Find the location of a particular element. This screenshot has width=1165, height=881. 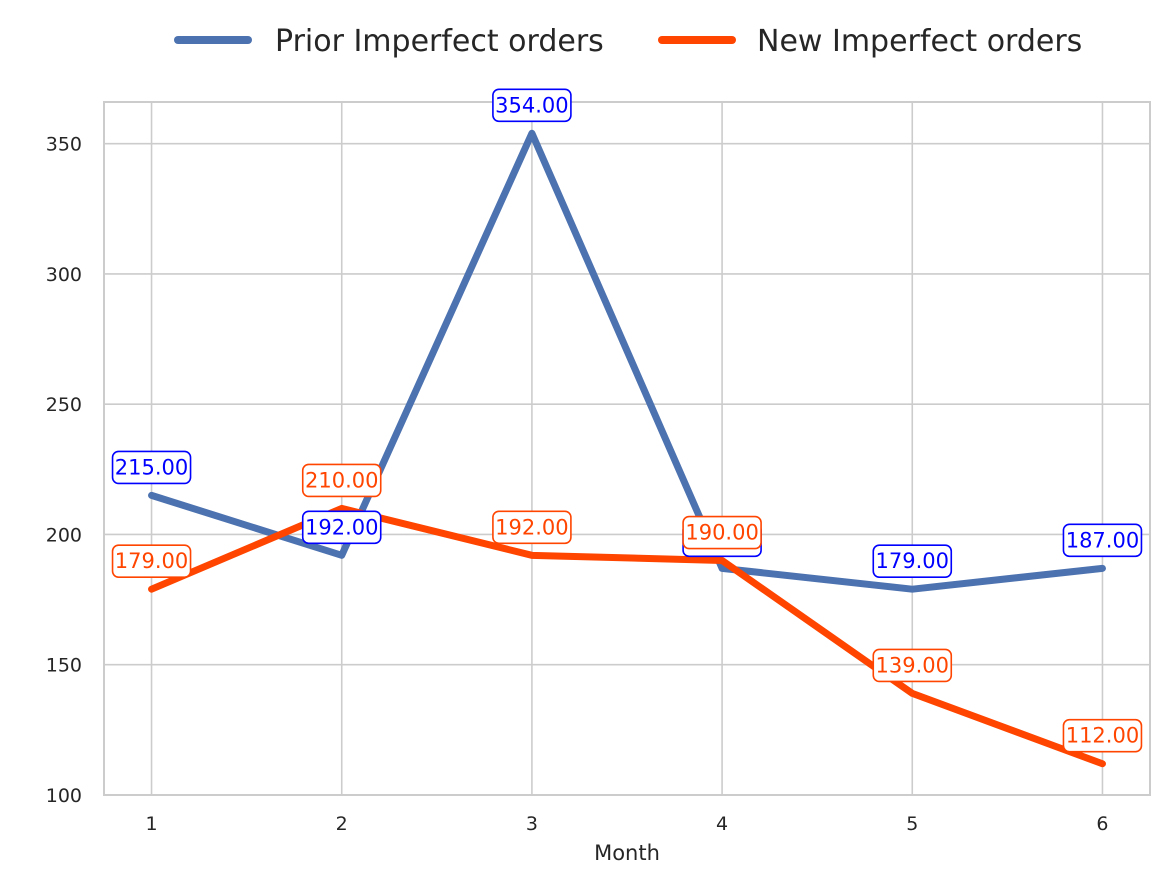

data-label-text: 190.00 is located at coordinates (721, 533).